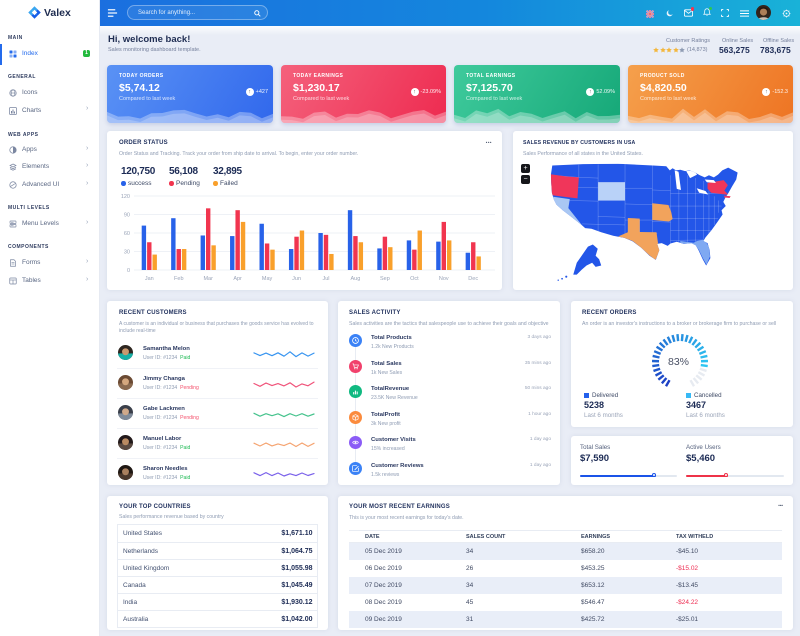 This screenshot has width=800, height=636. What do you see at coordinates (127, 253) in the screenshot?
I see `svg-text: 30` at bounding box center [127, 253].